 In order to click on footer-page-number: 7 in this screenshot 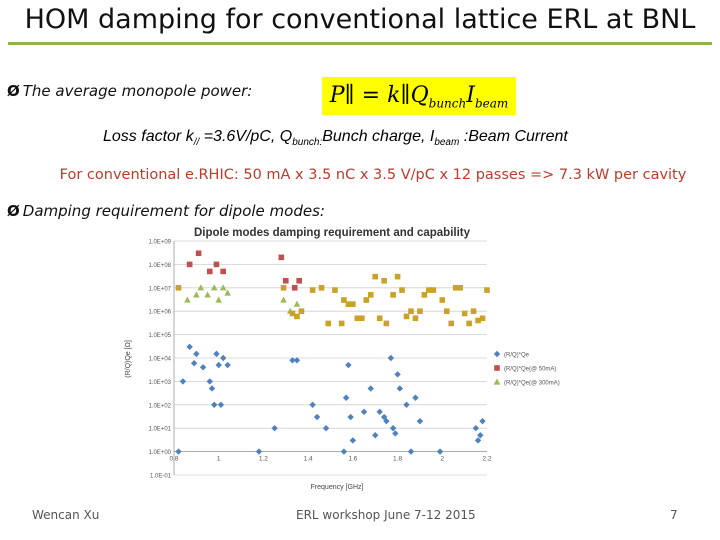, I will do `click(674, 515)`.